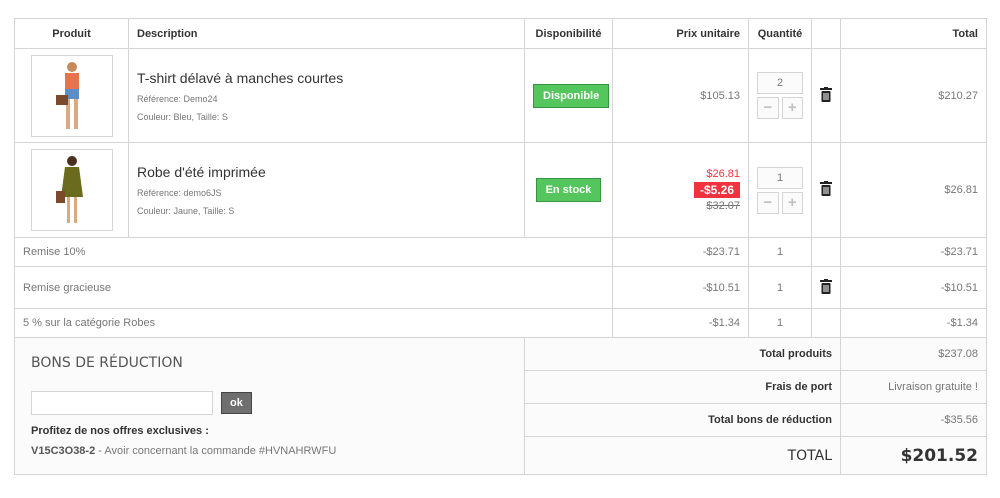  Describe the element at coordinates (913, 420) in the screenshot. I see `summary-value: -$35.56` at that location.